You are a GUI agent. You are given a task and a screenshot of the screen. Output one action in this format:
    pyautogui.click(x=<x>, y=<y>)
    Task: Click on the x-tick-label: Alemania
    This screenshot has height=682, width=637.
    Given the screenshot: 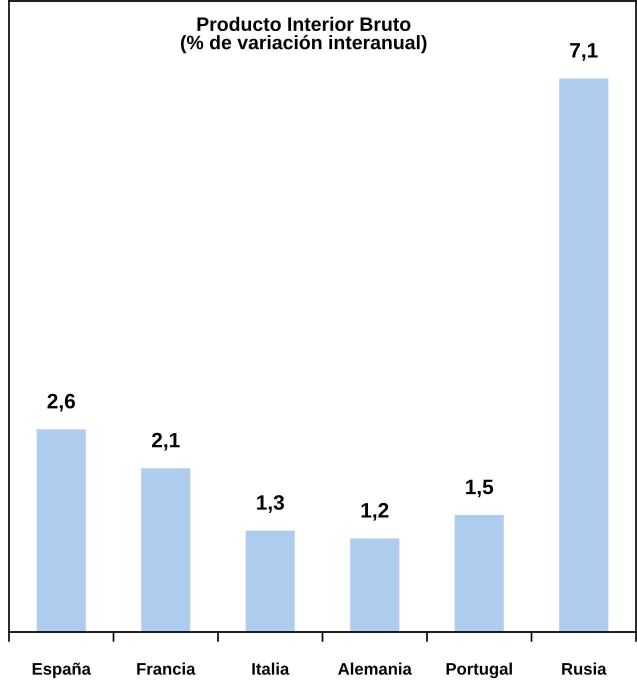 What is the action you would take?
    pyautogui.click(x=375, y=668)
    